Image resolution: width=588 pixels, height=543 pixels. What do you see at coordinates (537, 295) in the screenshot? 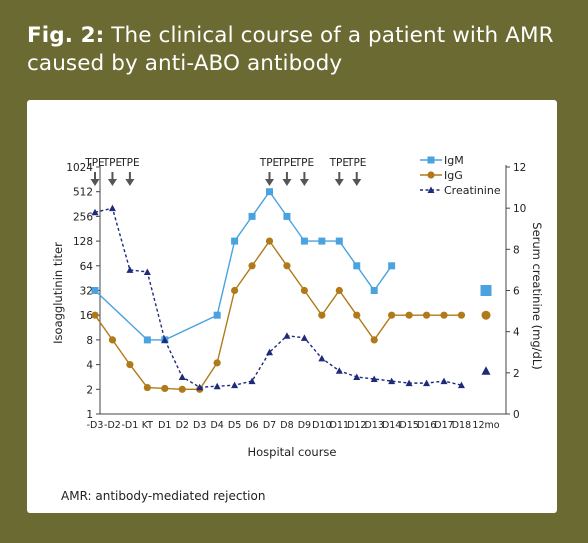
I see `y-axis-label-right: Serum creatinine (mg/dL)` at bounding box center [537, 295].